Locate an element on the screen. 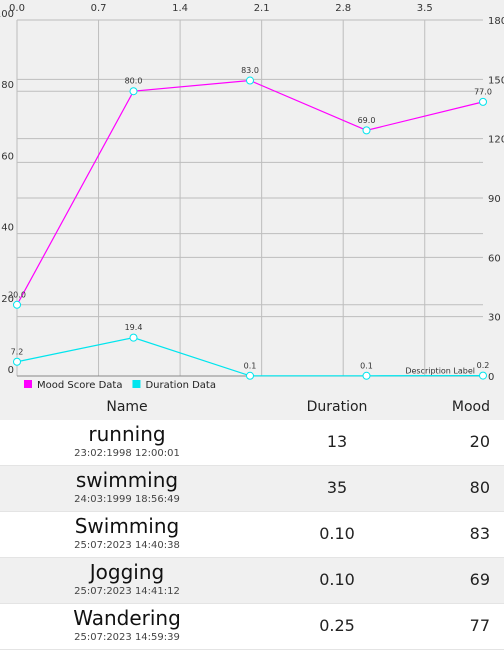  y2-tick-label: 60 is located at coordinates (494, 258).